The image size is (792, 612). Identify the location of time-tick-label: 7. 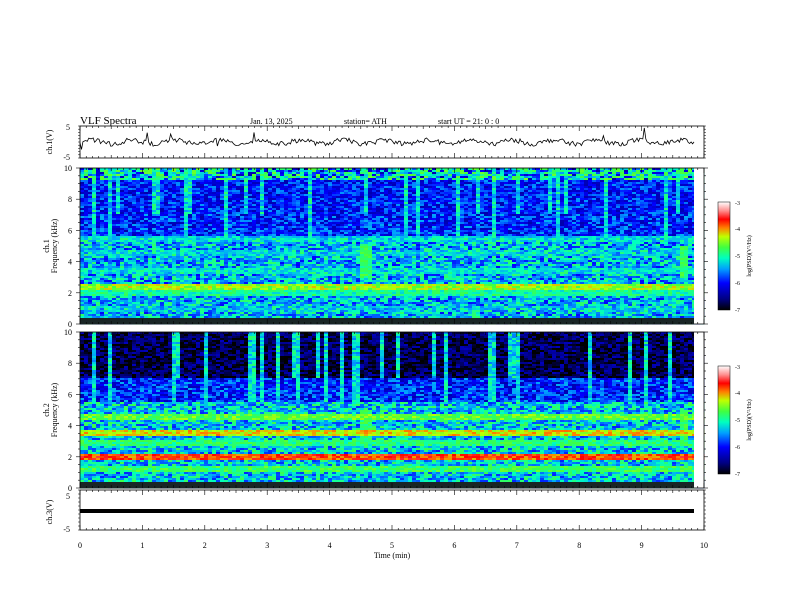
(517, 545).